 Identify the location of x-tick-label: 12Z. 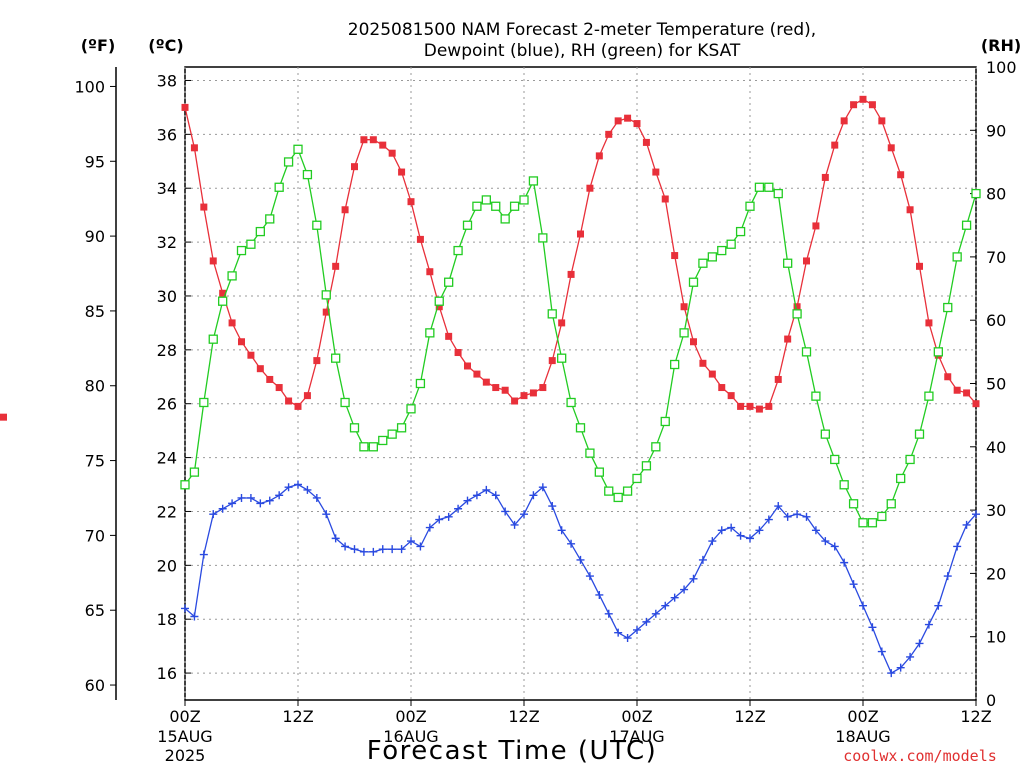
(749, 716).